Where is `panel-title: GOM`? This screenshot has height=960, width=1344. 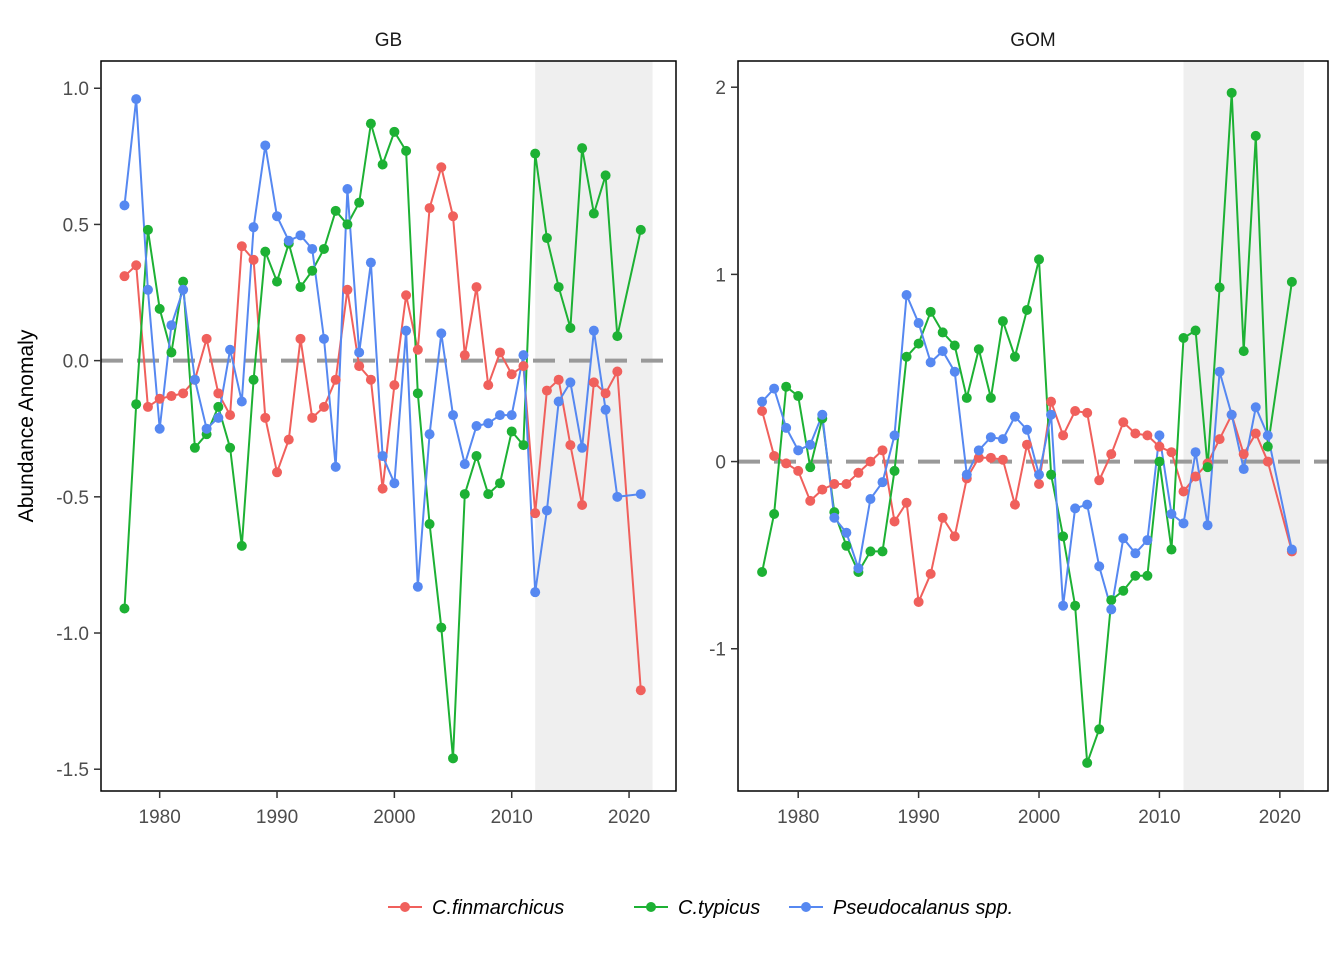 panel-title: GOM is located at coordinates (1032, 40).